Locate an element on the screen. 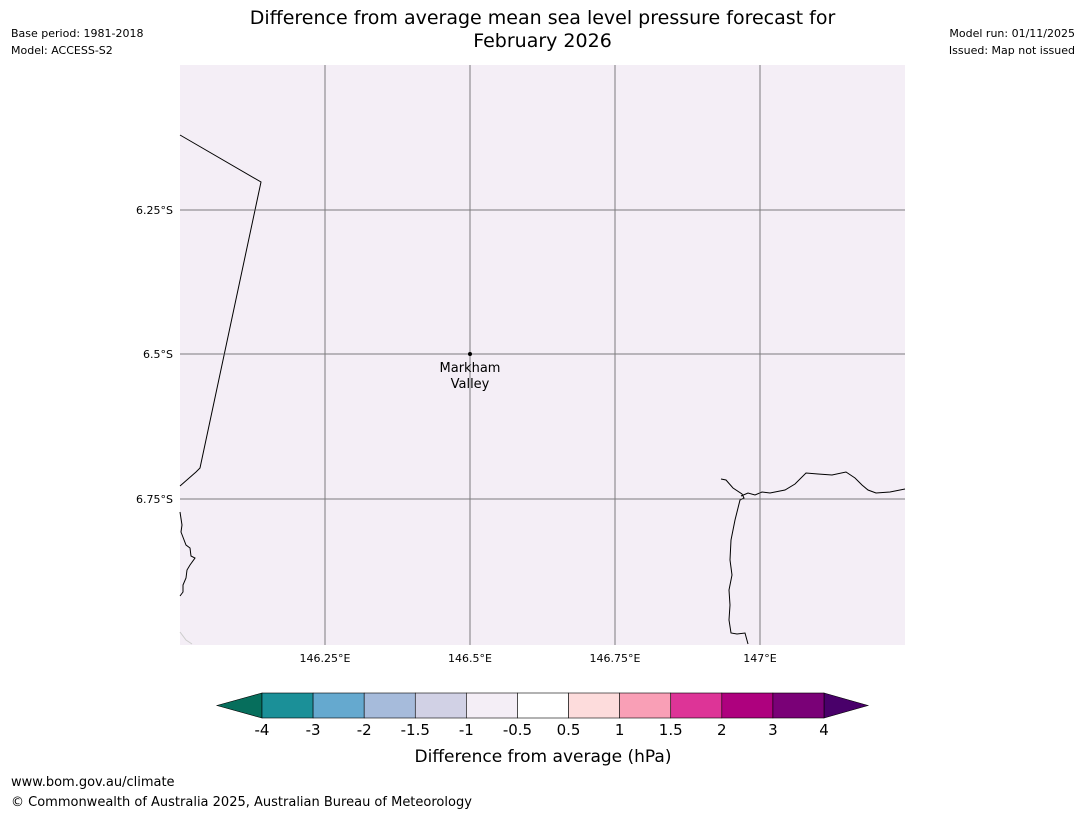 This screenshot has width=1085, height=816. colorbar-over-extension is located at coordinates (846, 705).